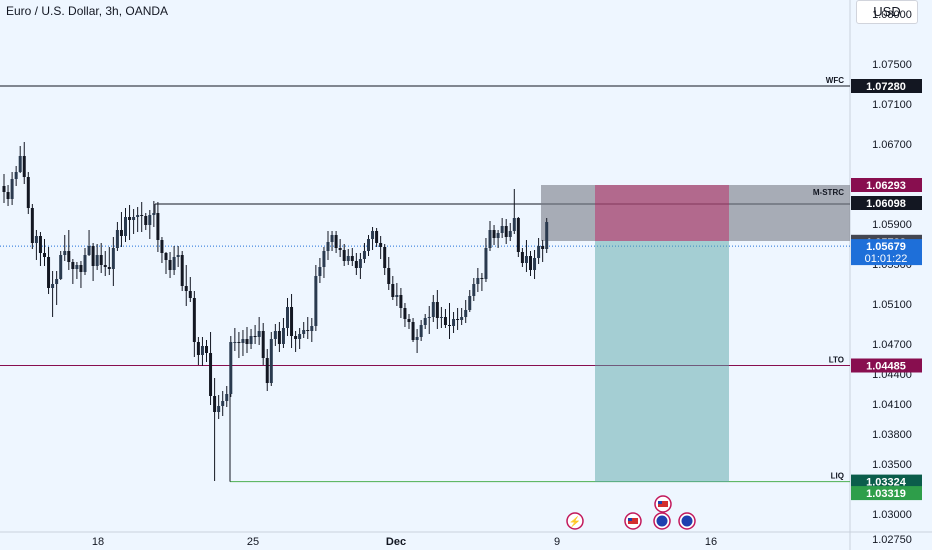 The width and height of the screenshot is (932, 550). I want to click on fed-event-icon-flag-canton, so click(660, 502).